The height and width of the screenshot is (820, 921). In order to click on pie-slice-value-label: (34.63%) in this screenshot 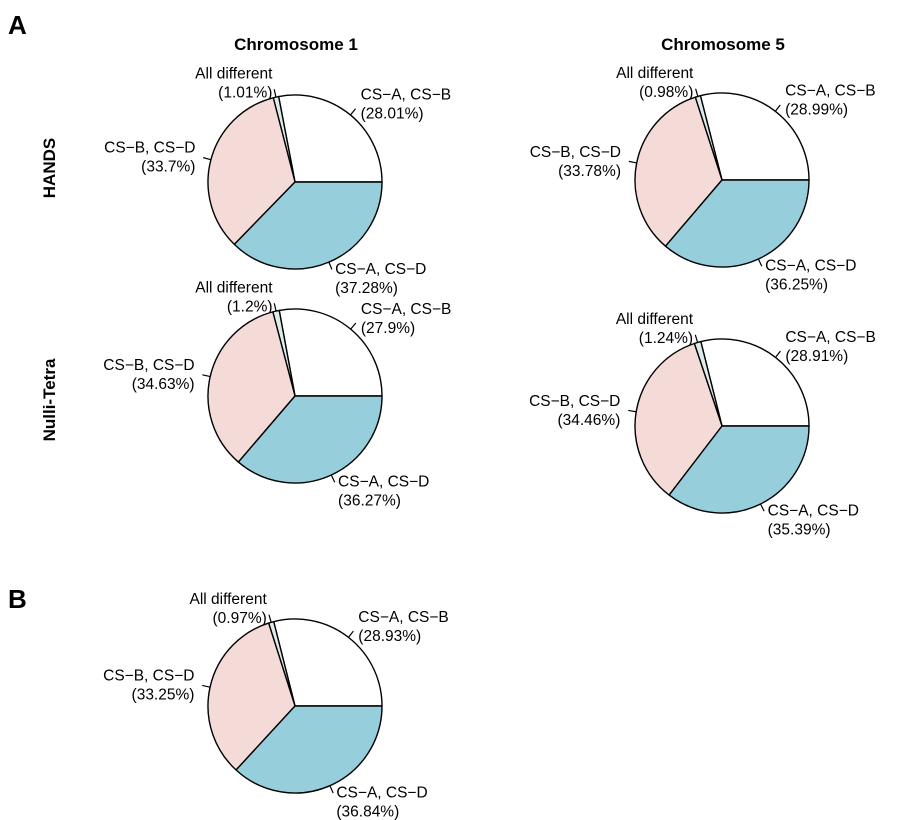, I will do `click(163, 384)`.